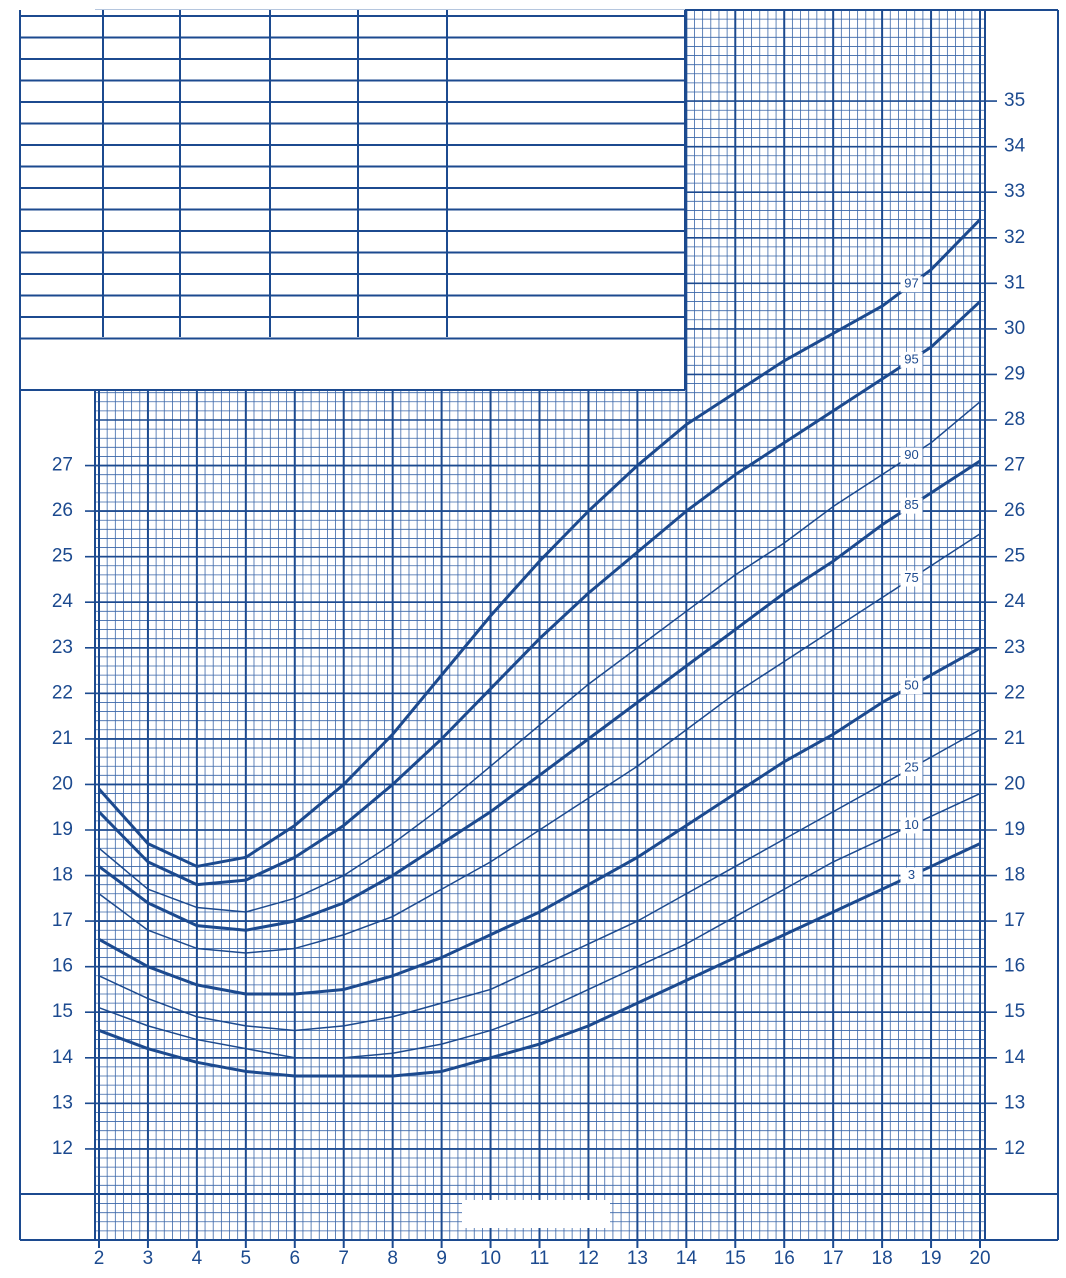 The height and width of the screenshot is (1278, 1066). I want to click on y2-tick-label: 32, so click(1014, 237).